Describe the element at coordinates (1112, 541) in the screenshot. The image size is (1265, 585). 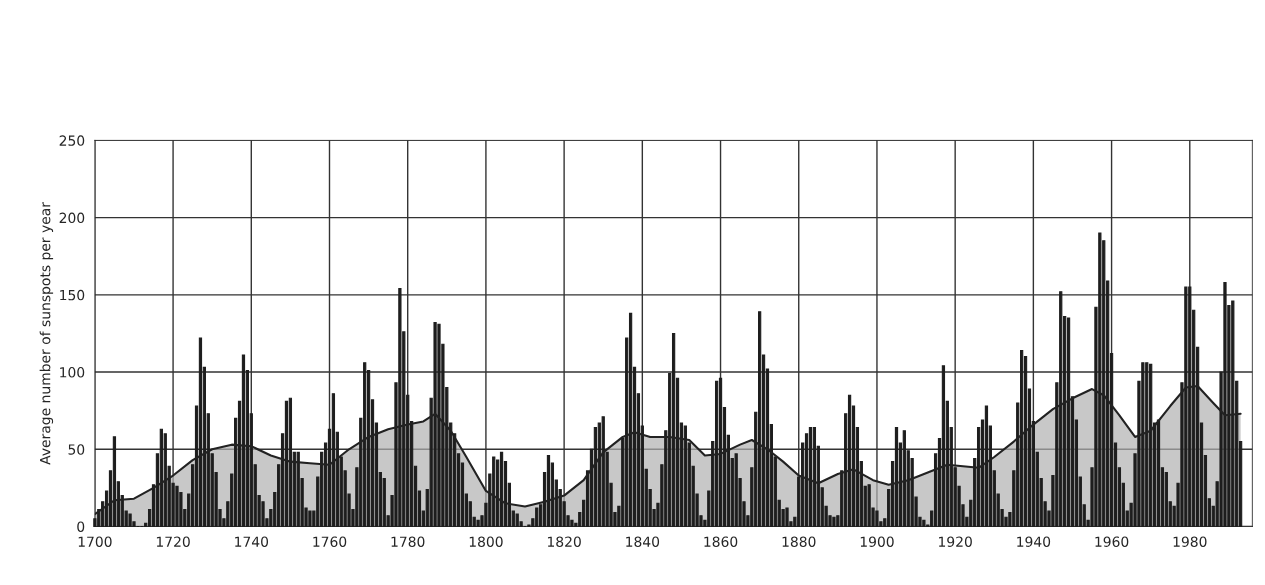
I see `x-tick-label: 1960` at that location.